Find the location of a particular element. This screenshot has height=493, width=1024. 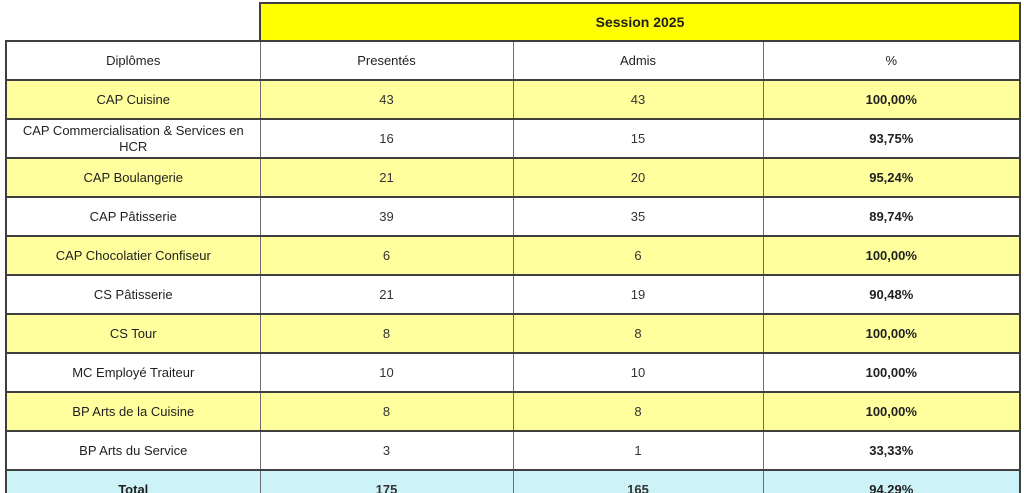

diploma-label: CS Tour is located at coordinates (133, 333).